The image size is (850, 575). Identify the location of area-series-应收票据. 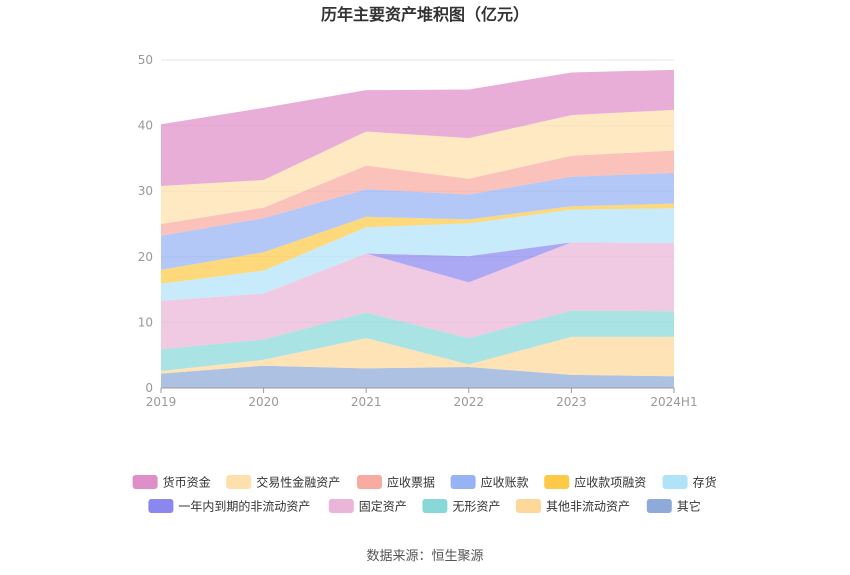
(417, 193).